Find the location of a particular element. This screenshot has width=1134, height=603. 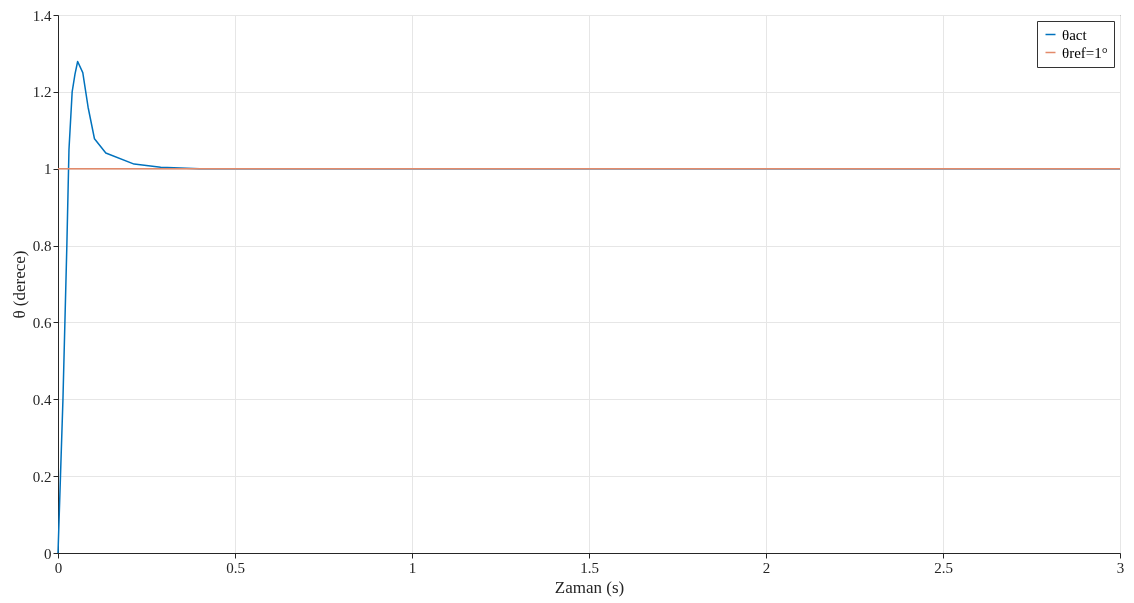

y-tick-label: 1 is located at coordinates (48, 169).